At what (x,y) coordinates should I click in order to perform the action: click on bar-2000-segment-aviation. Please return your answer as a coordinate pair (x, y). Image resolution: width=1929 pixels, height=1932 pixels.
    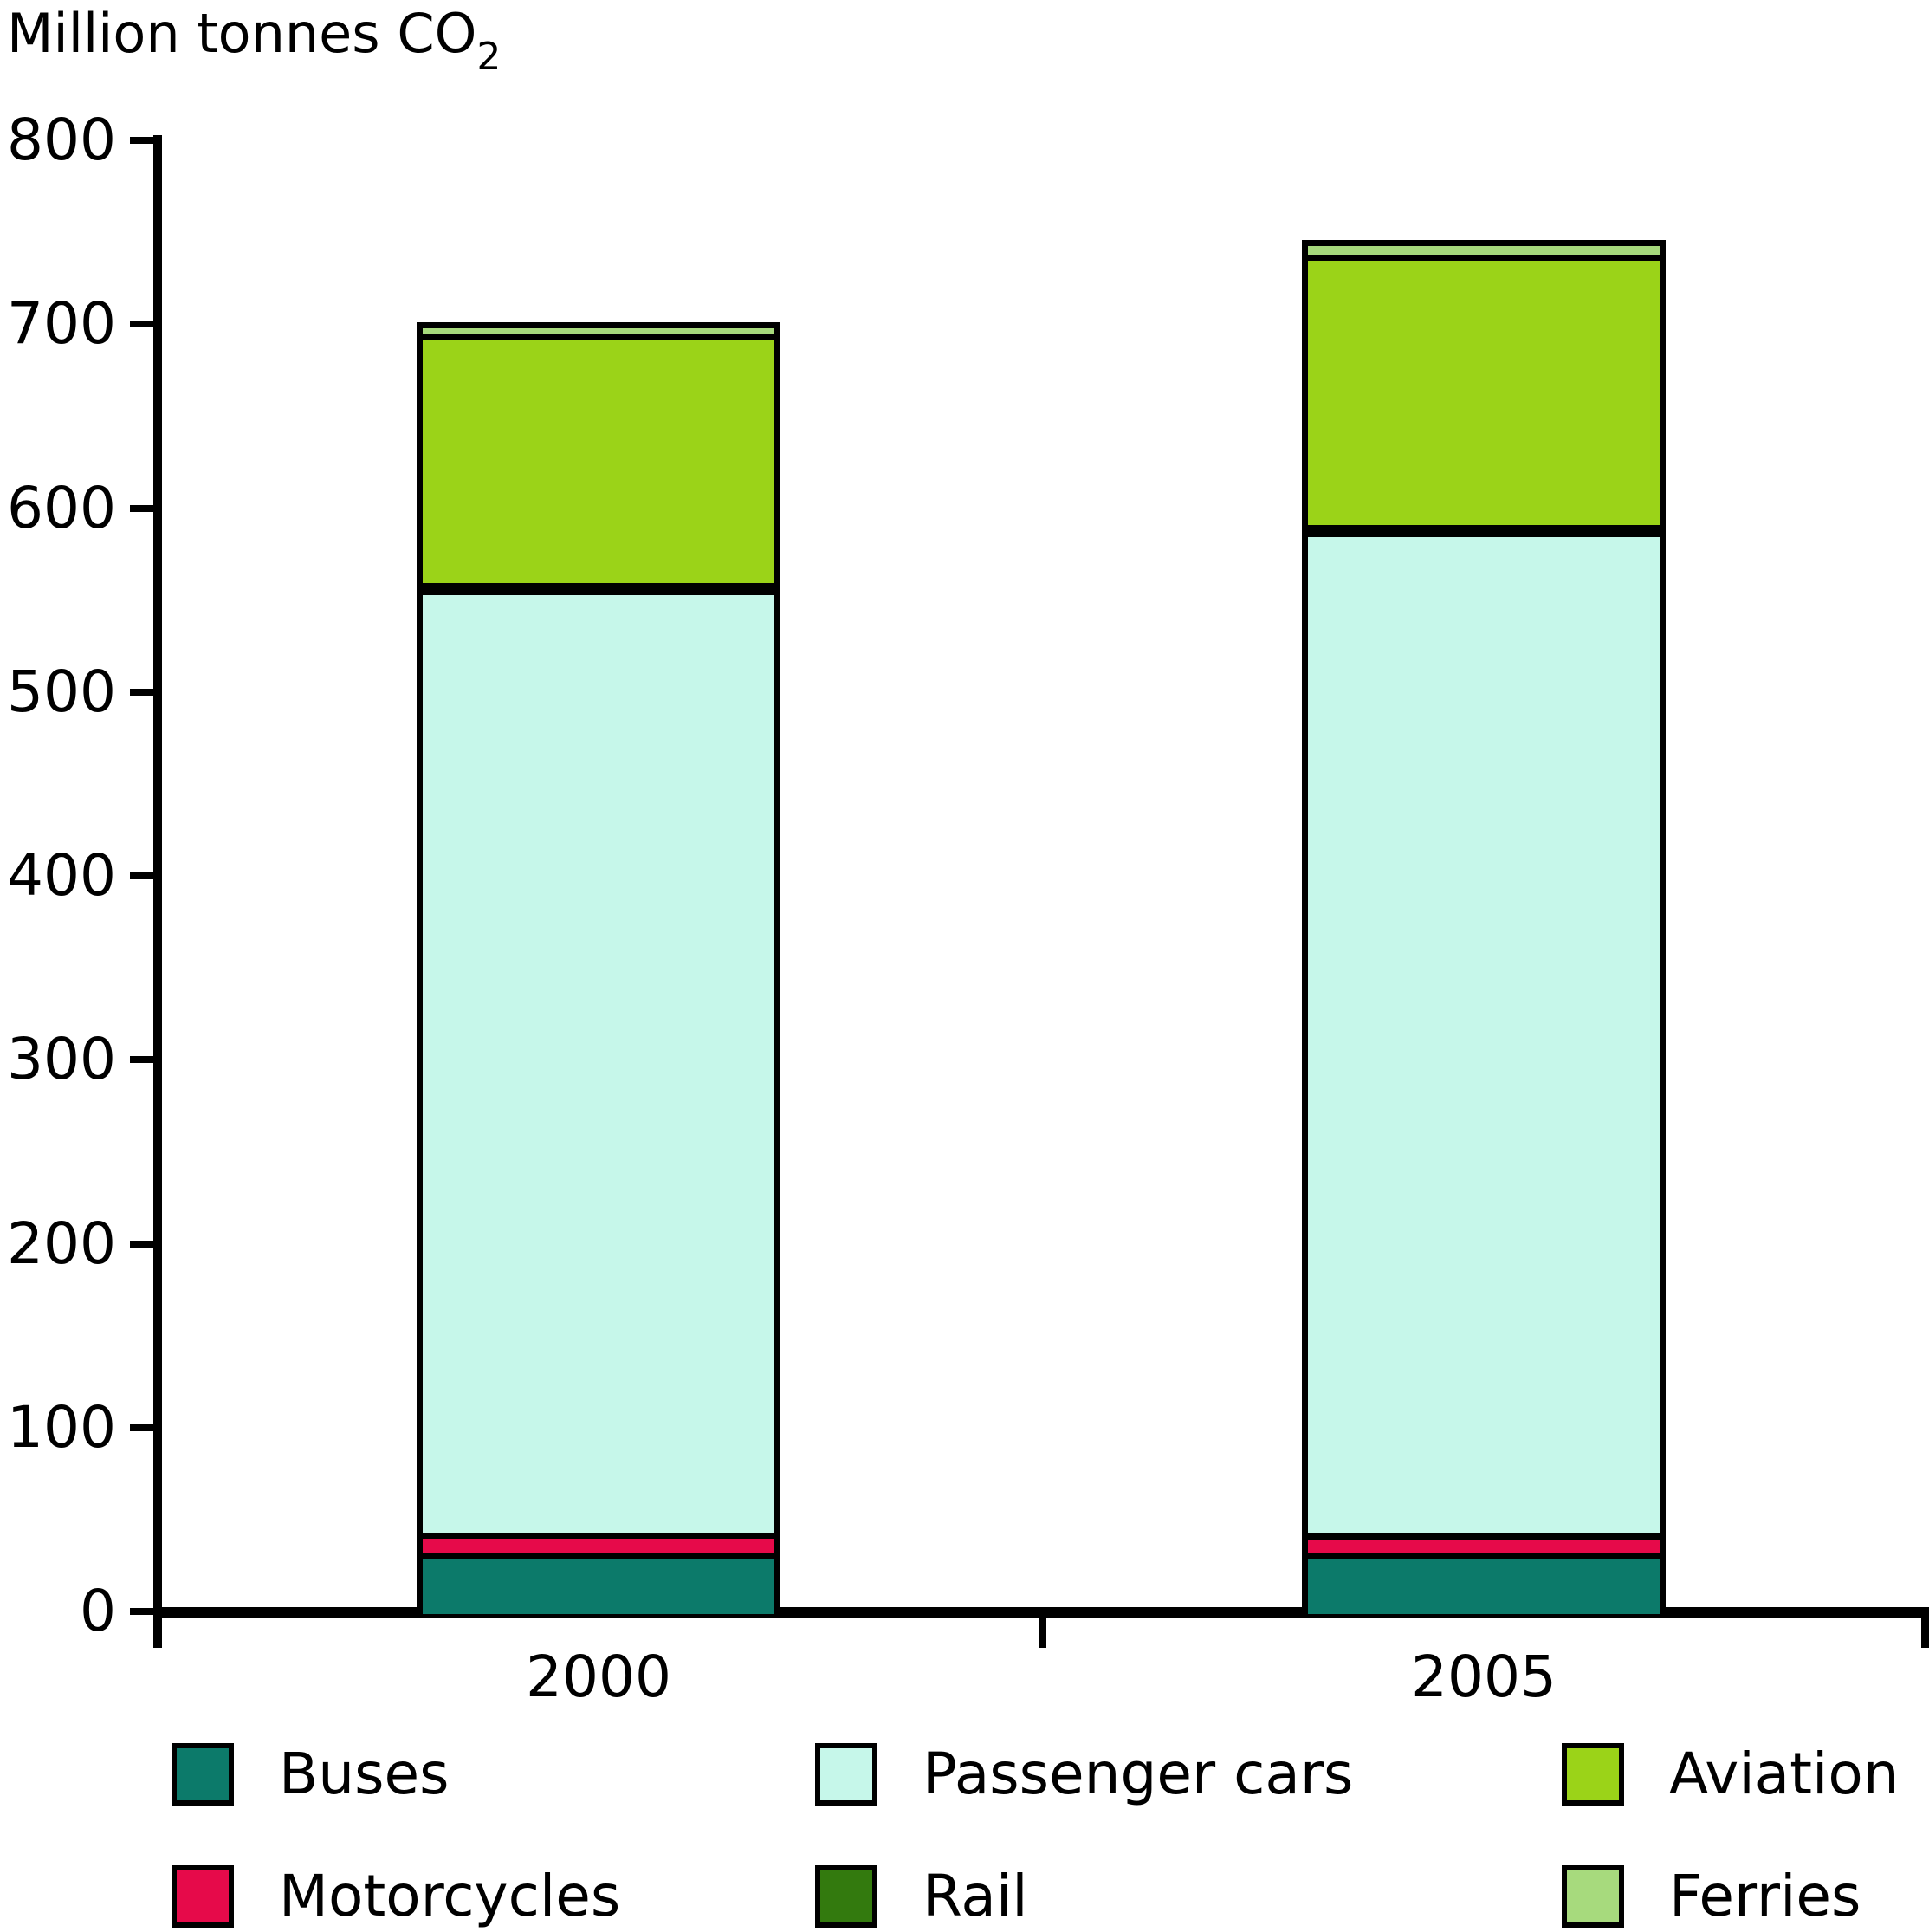
    Looking at the image, I should click on (599, 458).